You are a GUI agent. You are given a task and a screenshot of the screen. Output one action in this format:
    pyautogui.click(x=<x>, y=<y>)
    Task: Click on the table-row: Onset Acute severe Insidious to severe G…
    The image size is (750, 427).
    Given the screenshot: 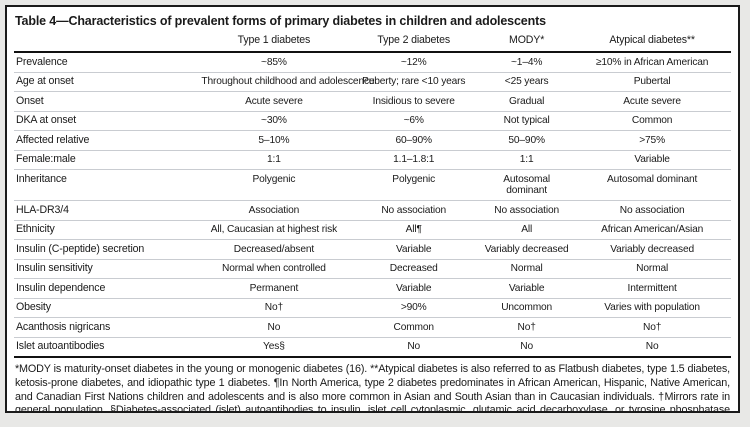 What is the action you would take?
    pyautogui.click(x=372, y=101)
    